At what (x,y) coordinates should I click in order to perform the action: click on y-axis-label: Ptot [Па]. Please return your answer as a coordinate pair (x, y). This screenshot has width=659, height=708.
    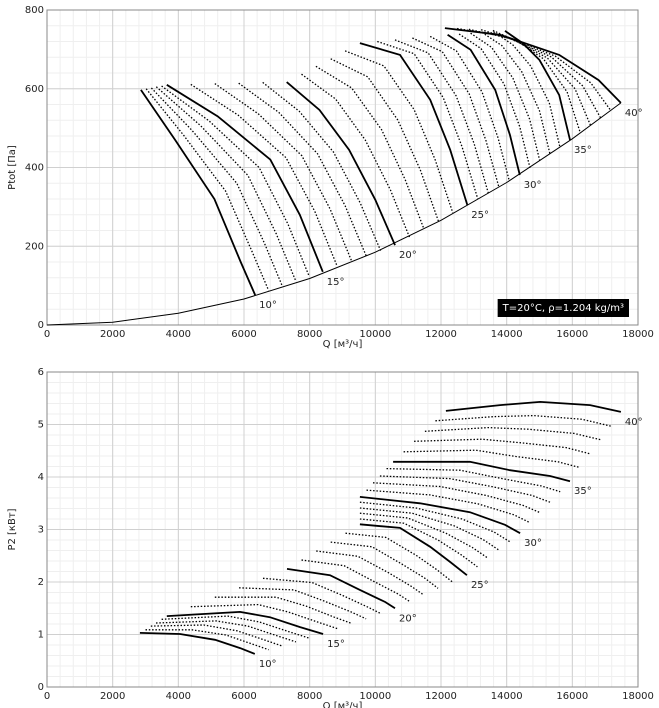
    Looking at the image, I should click on (12, 167).